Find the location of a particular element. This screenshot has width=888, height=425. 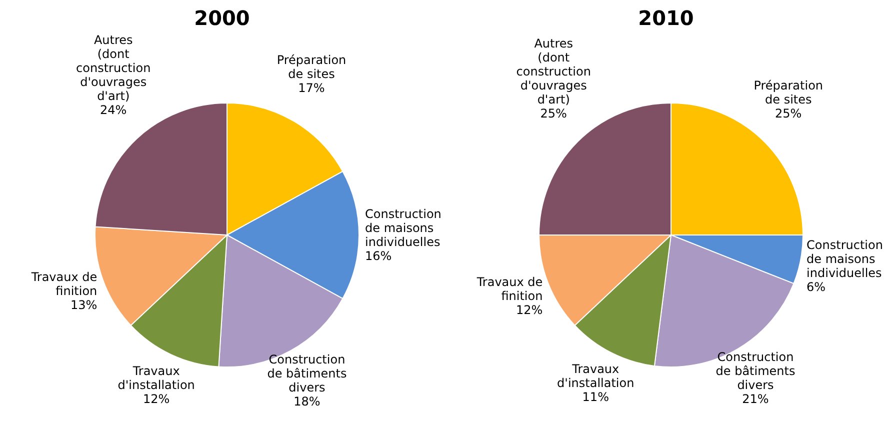

data-label: 24% is located at coordinates (113, 109).